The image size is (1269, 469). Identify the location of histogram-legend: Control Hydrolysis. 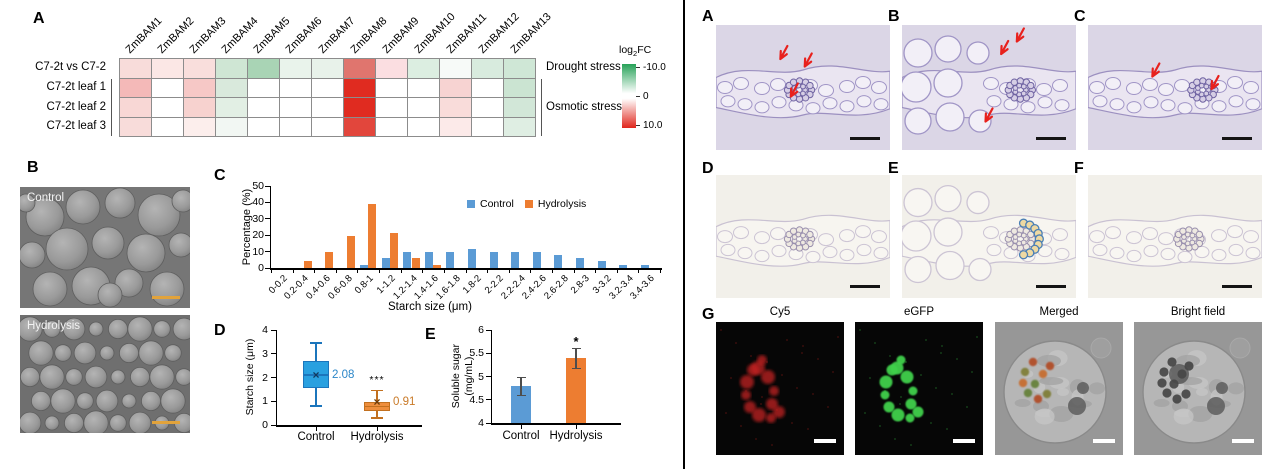
(529, 204).